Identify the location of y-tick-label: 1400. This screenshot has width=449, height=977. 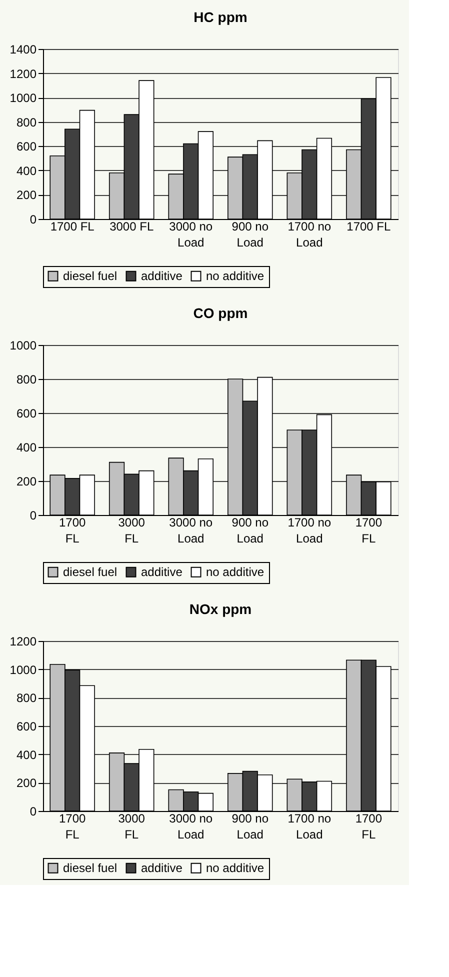
(23, 49).